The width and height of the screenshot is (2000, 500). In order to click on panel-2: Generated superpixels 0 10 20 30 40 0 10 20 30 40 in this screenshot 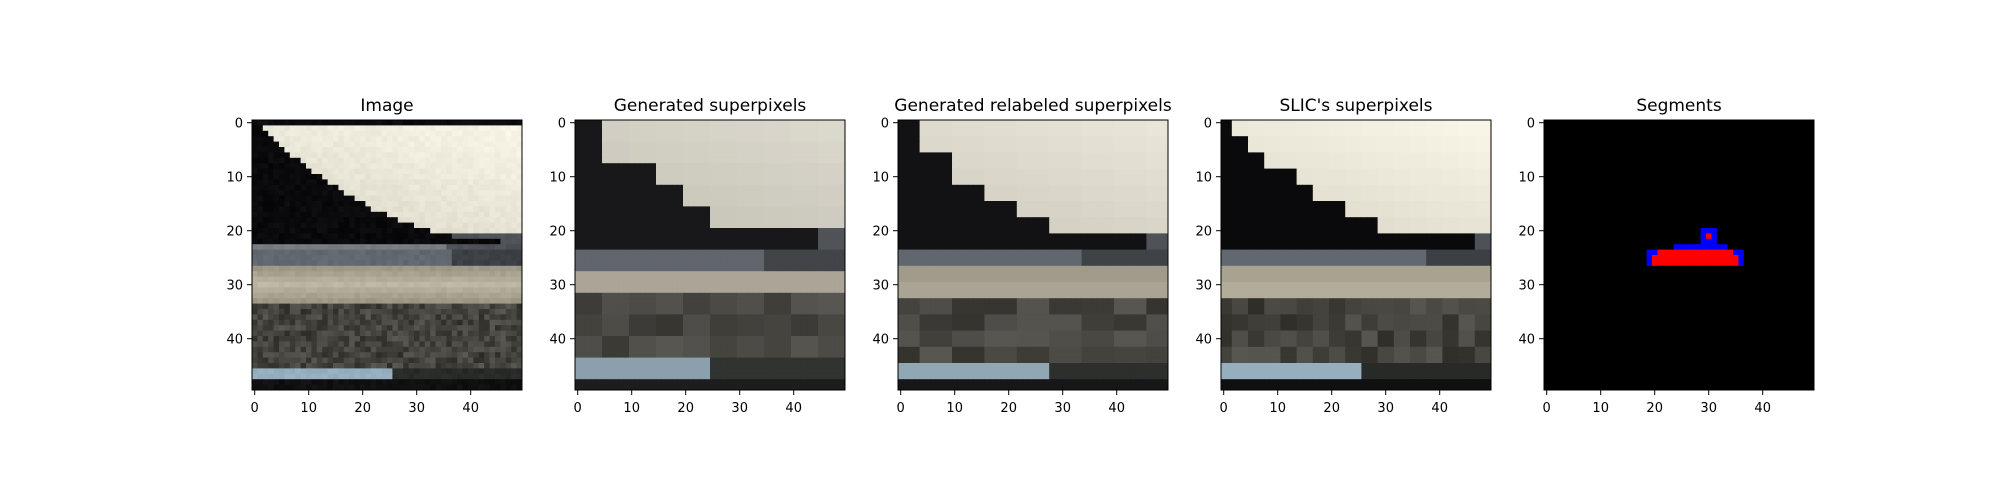, I will do `click(697, 256)`.